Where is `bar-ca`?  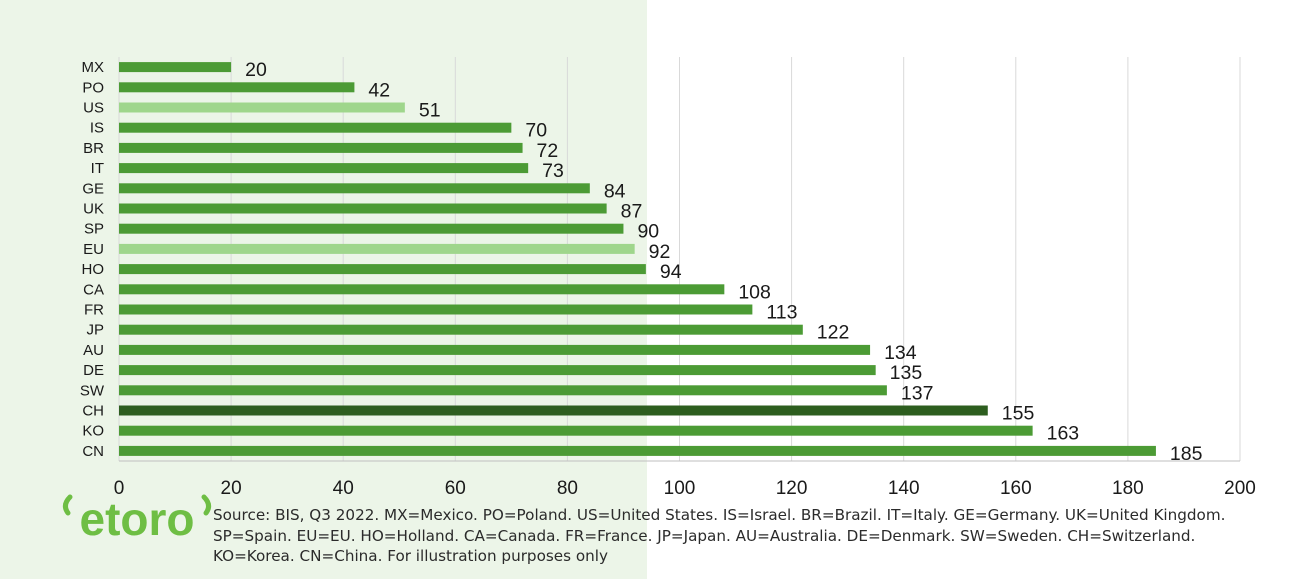 bar-ca is located at coordinates (422, 289).